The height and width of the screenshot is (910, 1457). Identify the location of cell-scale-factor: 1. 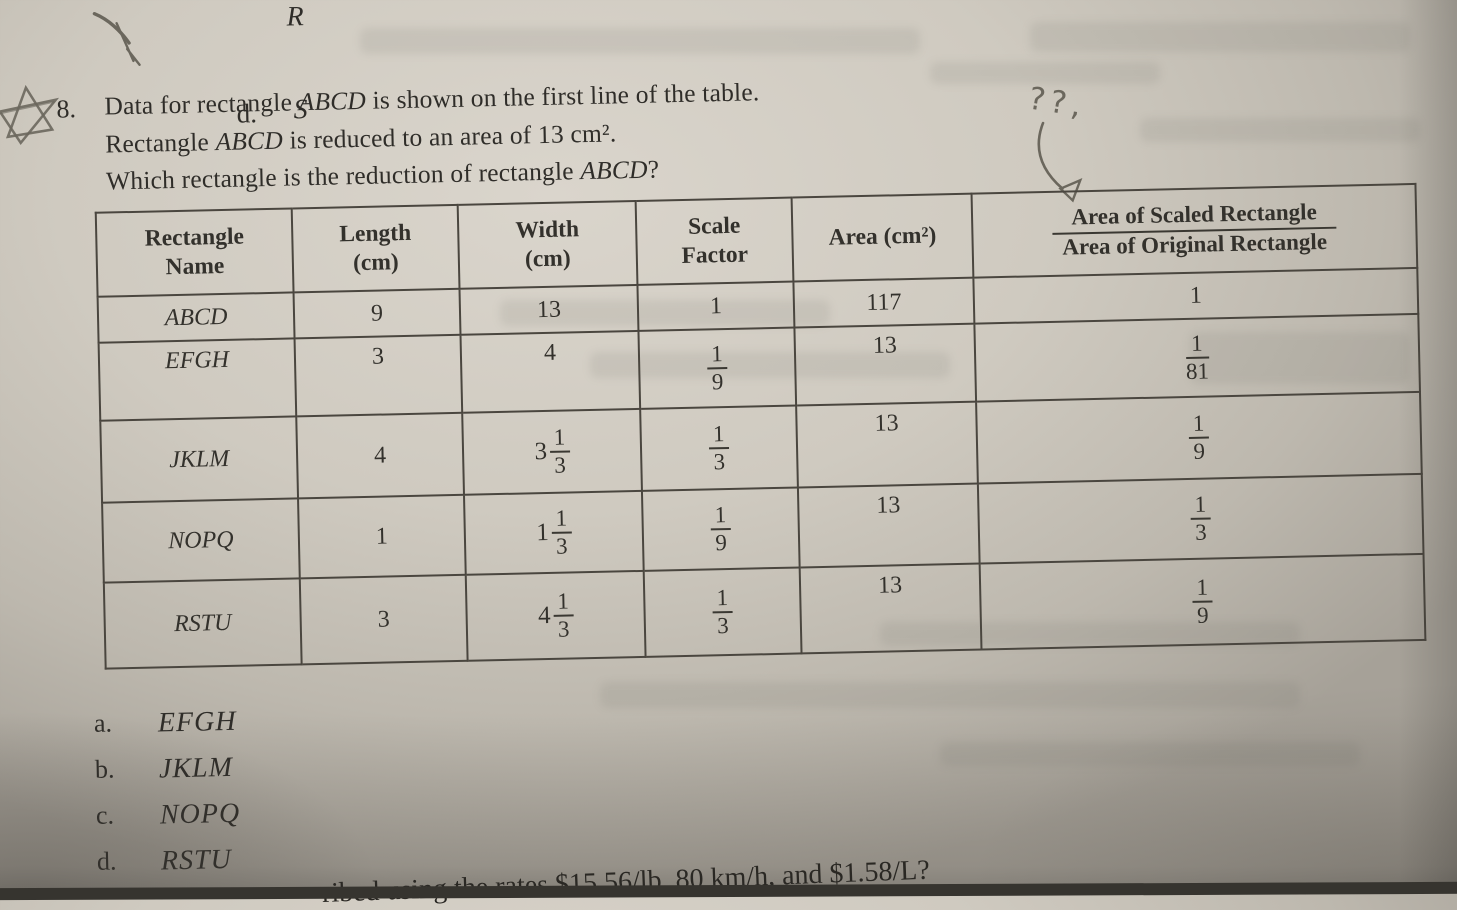
(716, 306).